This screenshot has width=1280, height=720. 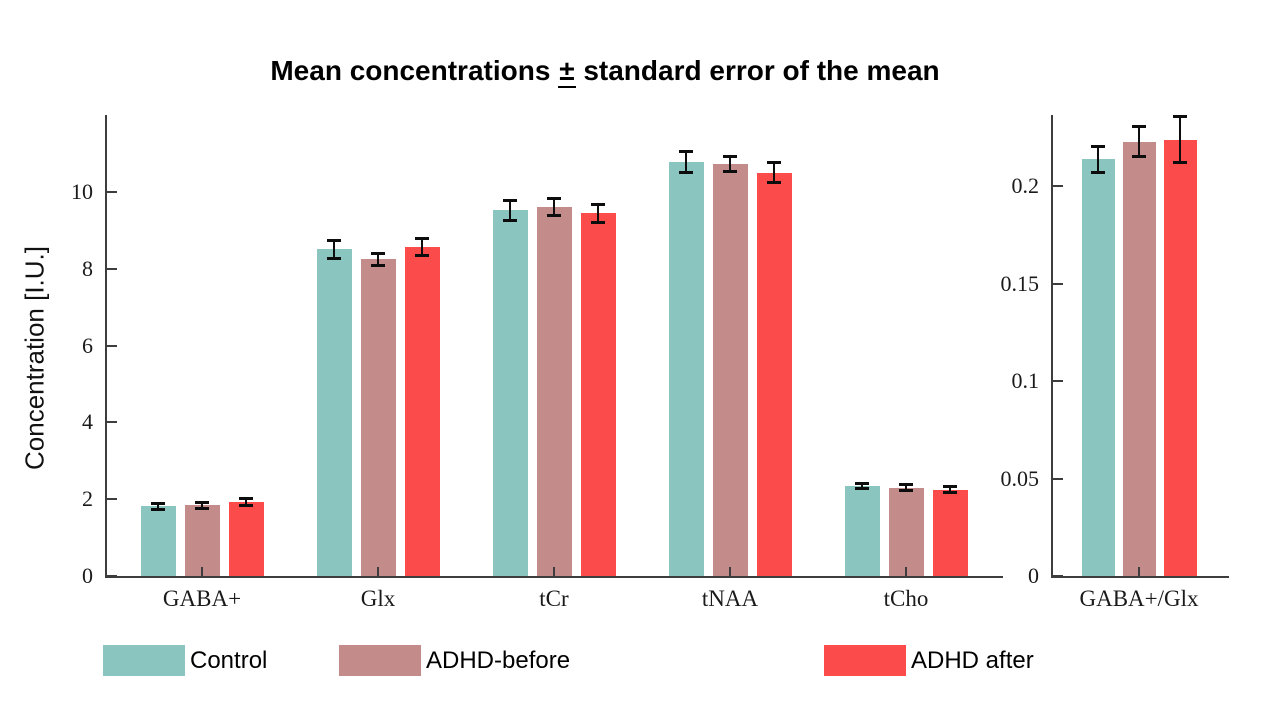 I want to click on x-tick-label: GABA+, so click(x=202, y=598).